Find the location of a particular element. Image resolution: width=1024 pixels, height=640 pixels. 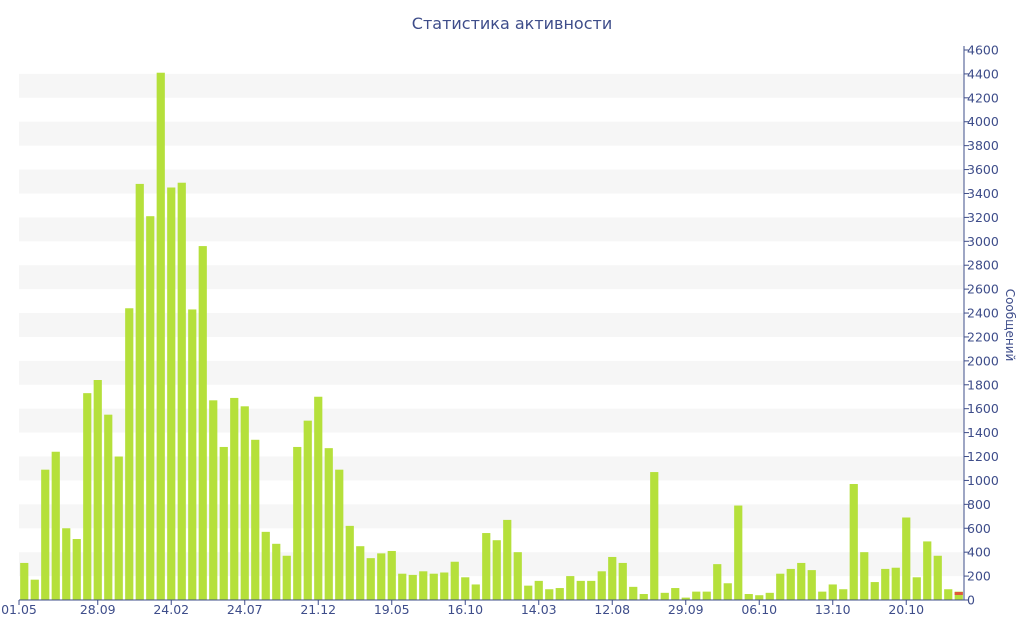

x-tick-label: 28.09 is located at coordinates (98, 609).